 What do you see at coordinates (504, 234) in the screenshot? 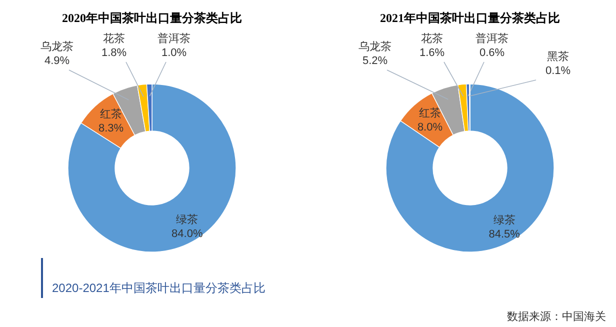
I see `data-label: 84.5%` at bounding box center [504, 234].